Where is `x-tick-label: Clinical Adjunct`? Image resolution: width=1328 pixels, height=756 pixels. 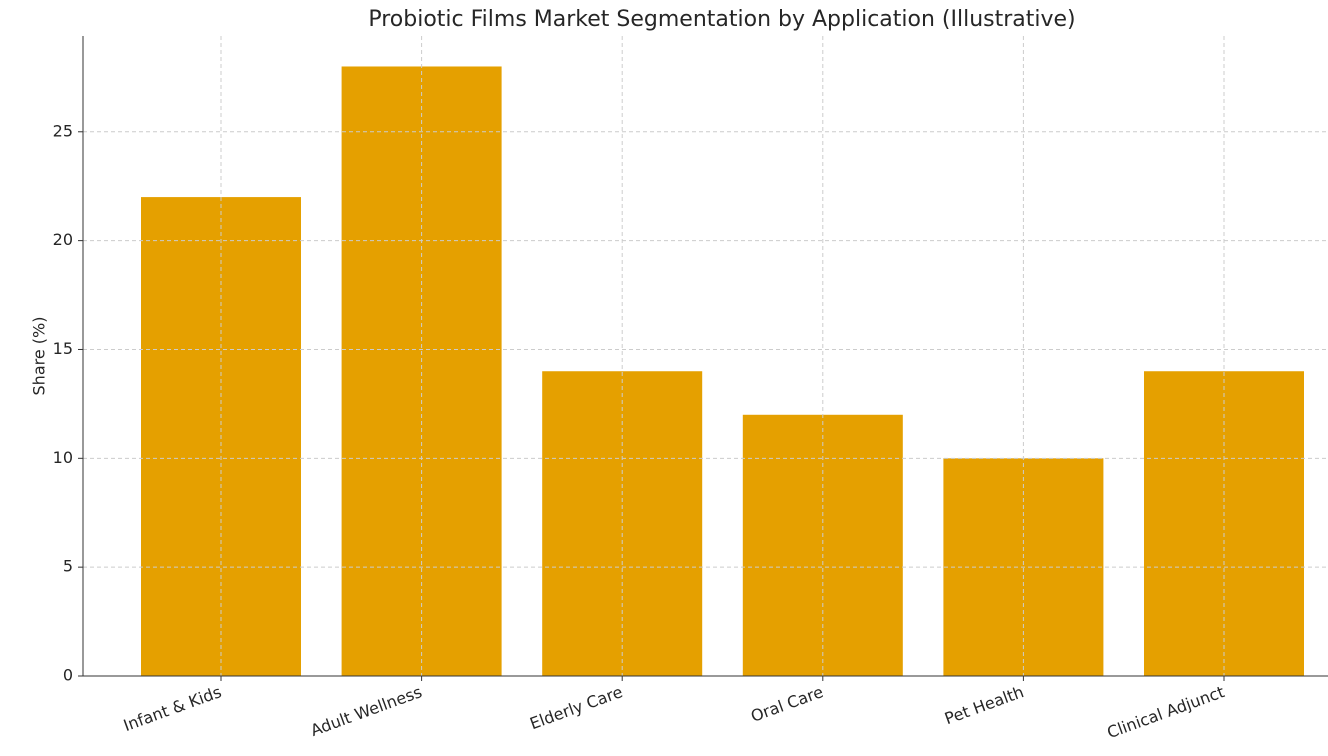
x-tick-label: Clinical Adjunct is located at coordinates (1165, 712).